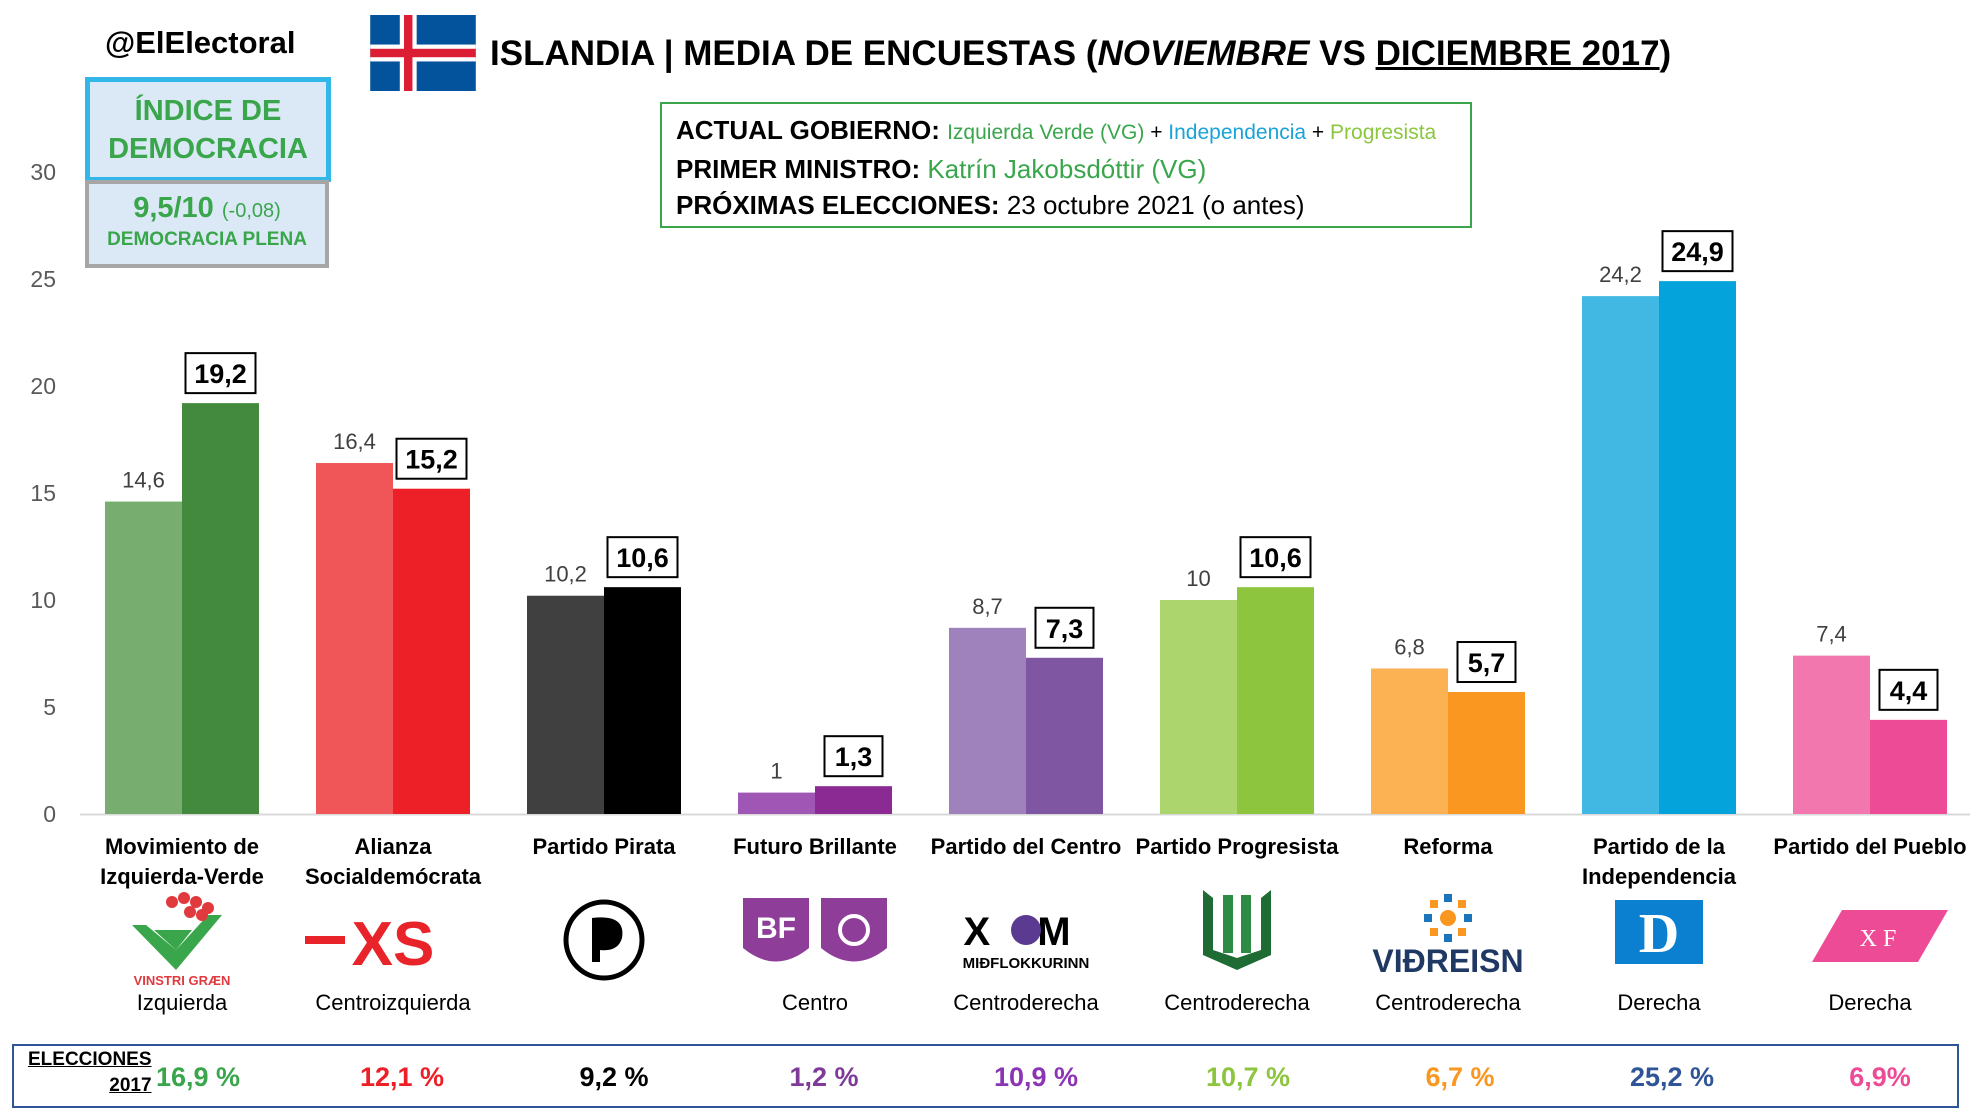 The width and height of the screenshot is (1984, 1117). What do you see at coordinates (423, 53) in the screenshot?
I see `iceland-flag-icon` at bounding box center [423, 53].